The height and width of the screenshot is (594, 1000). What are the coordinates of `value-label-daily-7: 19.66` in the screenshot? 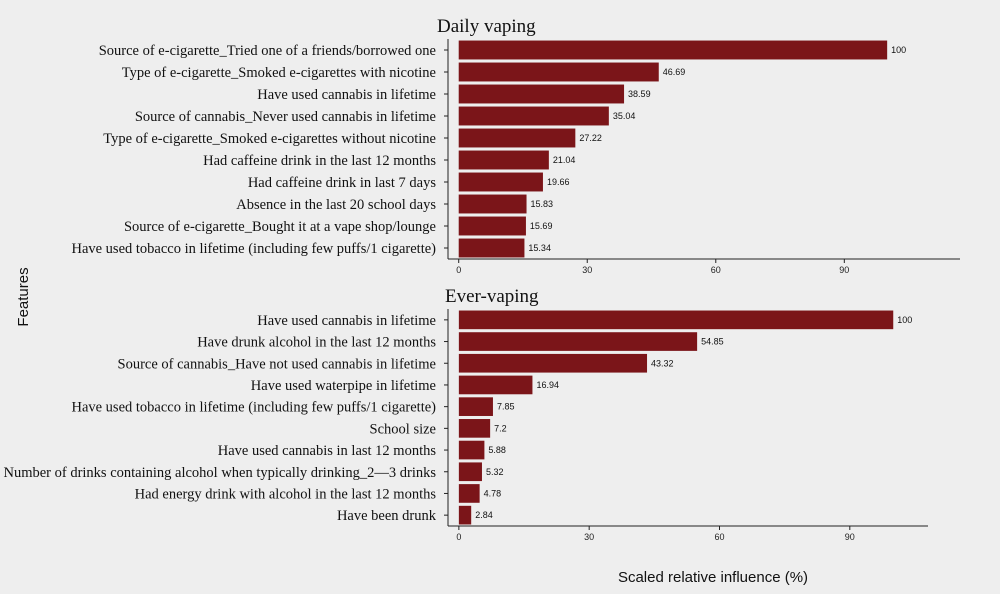 It's located at (558, 182).